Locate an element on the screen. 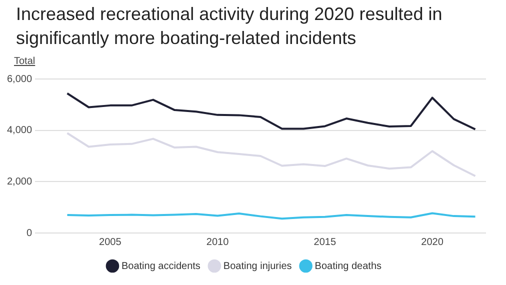 The width and height of the screenshot is (506, 285). y-tick-label: 4,000 is located at coordinates (19, 130).